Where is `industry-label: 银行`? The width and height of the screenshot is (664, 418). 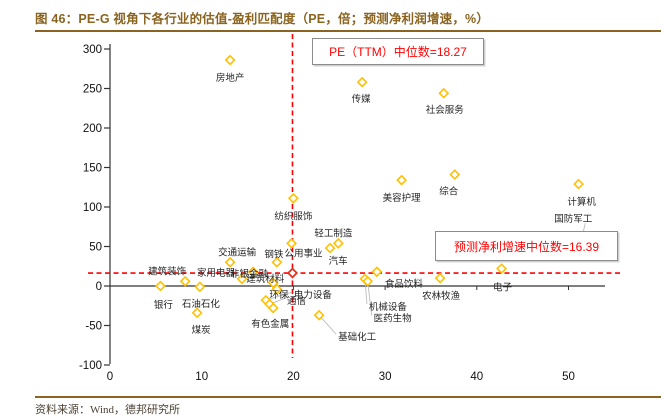 industry-label: 银行 is located at coordinates (164, 305).